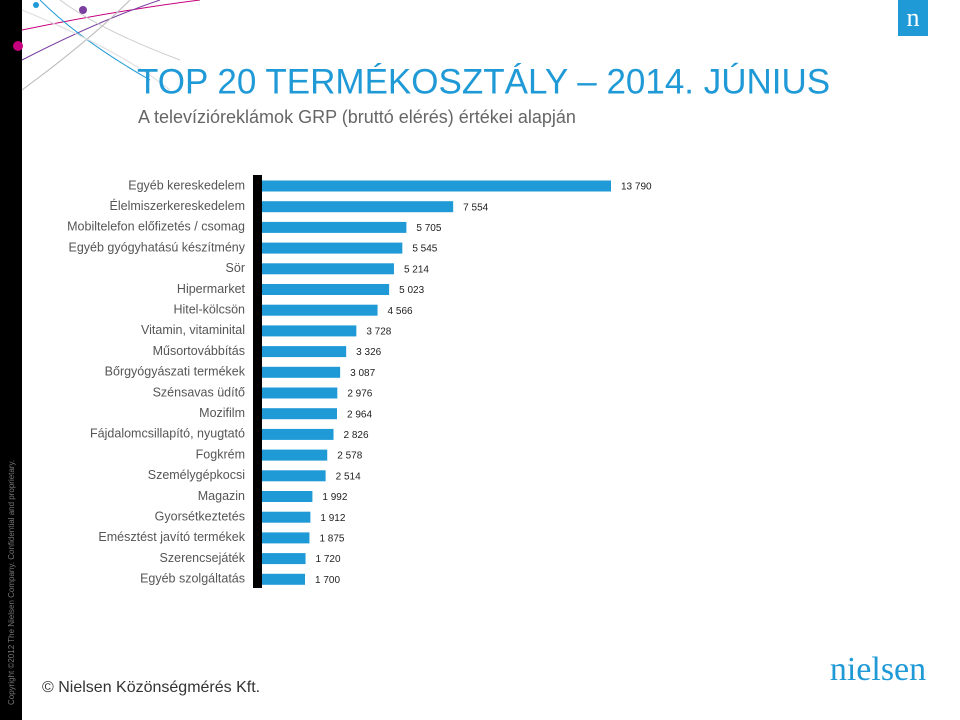 This screenshot has width=960, height=720. What do you see at coordinates (11, 360) in the screenshot?
I see `side-strip` at bounding box center [11, 360].